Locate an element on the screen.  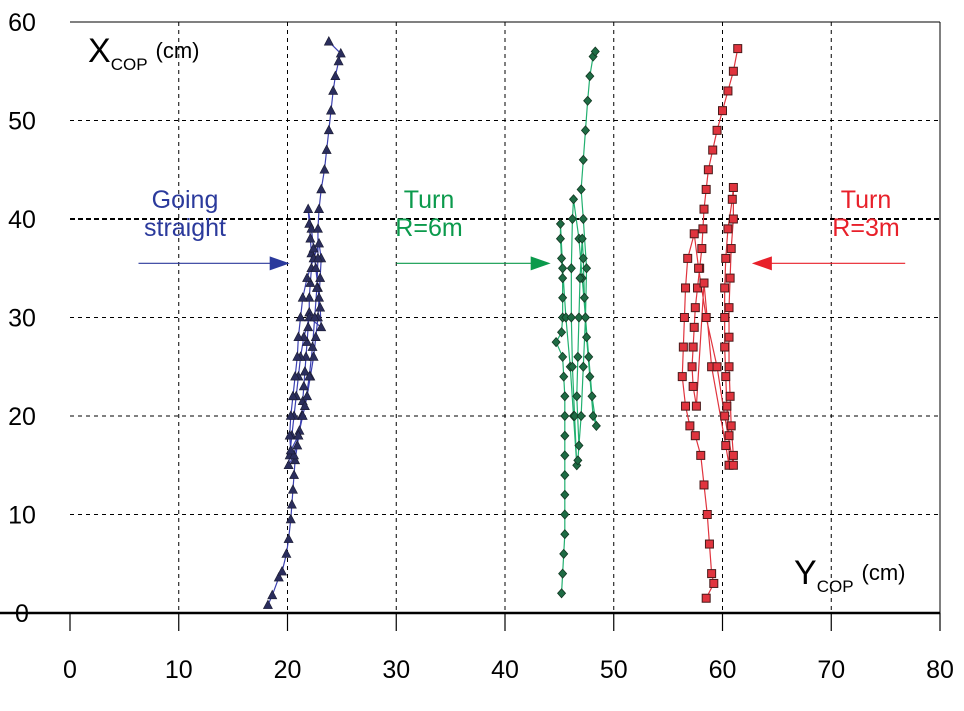
x-axis-title-subscript: COP is located at coordinates (835, 586).